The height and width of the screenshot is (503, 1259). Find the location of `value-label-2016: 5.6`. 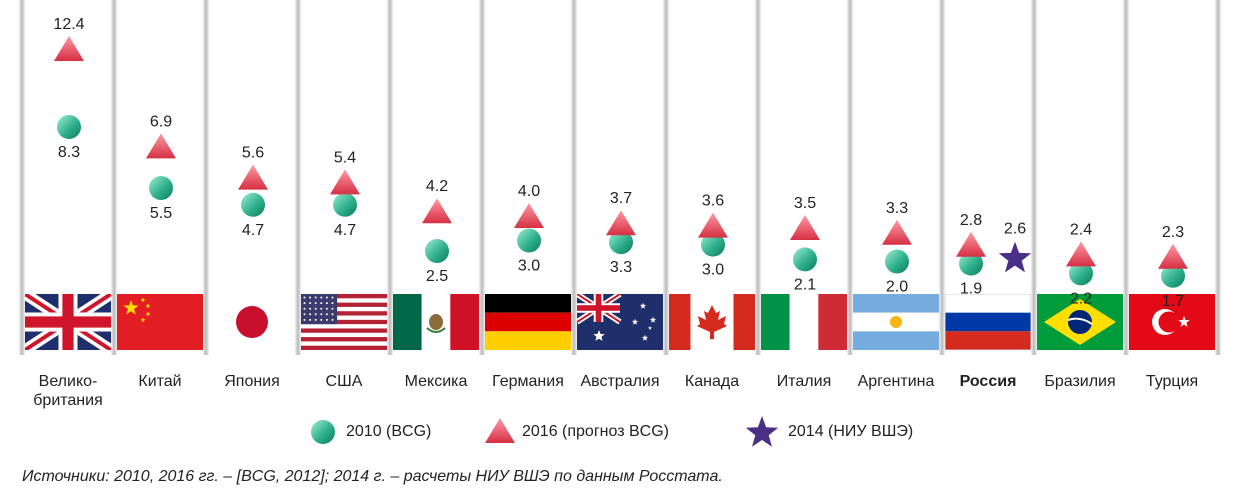

value-label-2016: 5.6 is located at coordinates (253, 153).